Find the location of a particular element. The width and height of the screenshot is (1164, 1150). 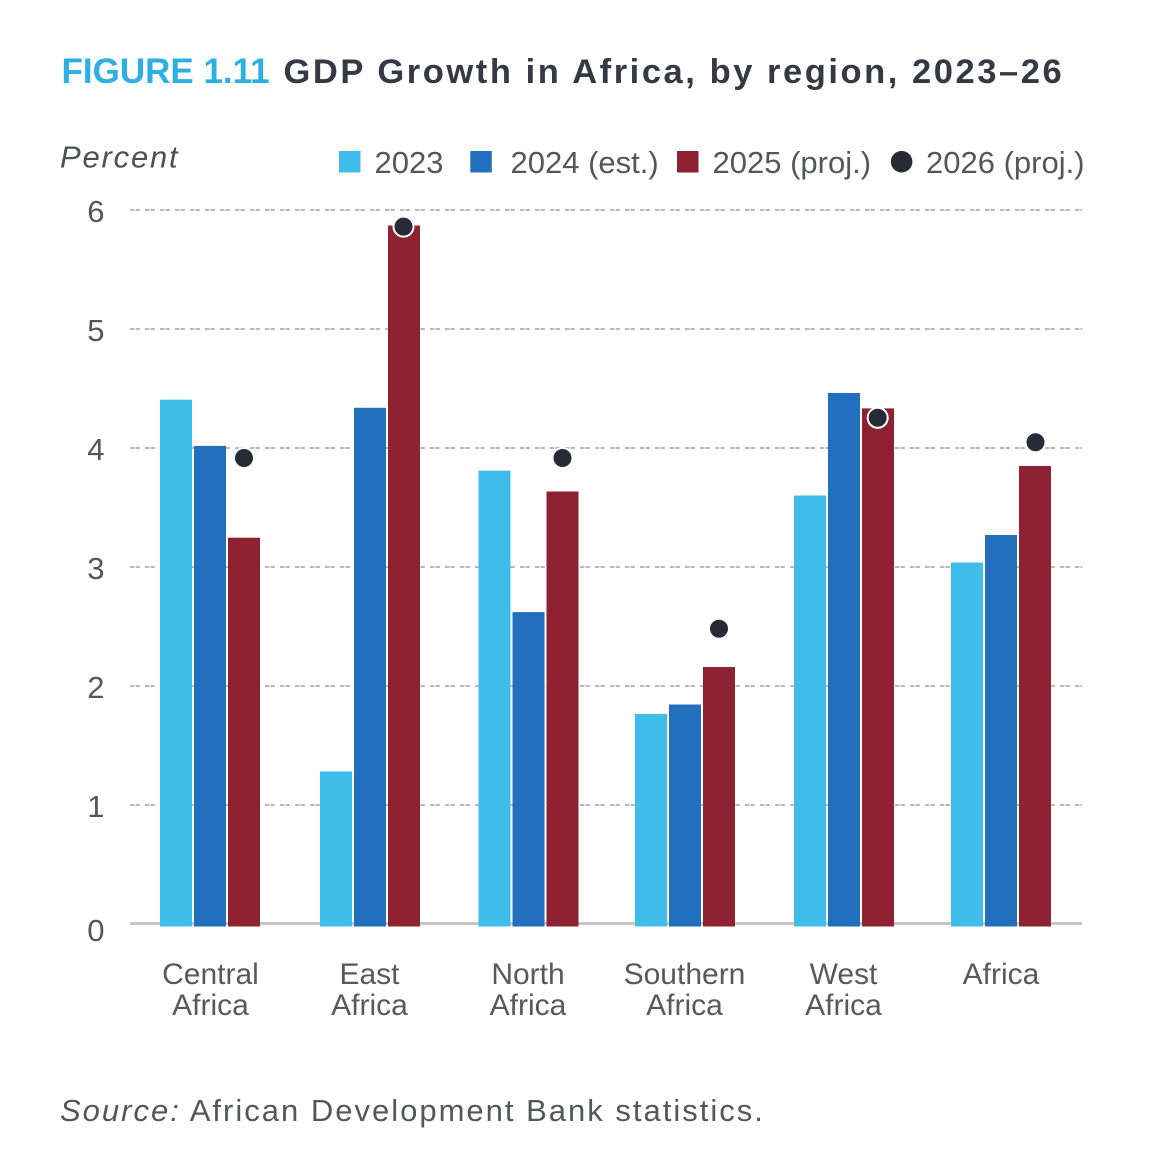

svg-text: Central is located at coordinates (210, 974).